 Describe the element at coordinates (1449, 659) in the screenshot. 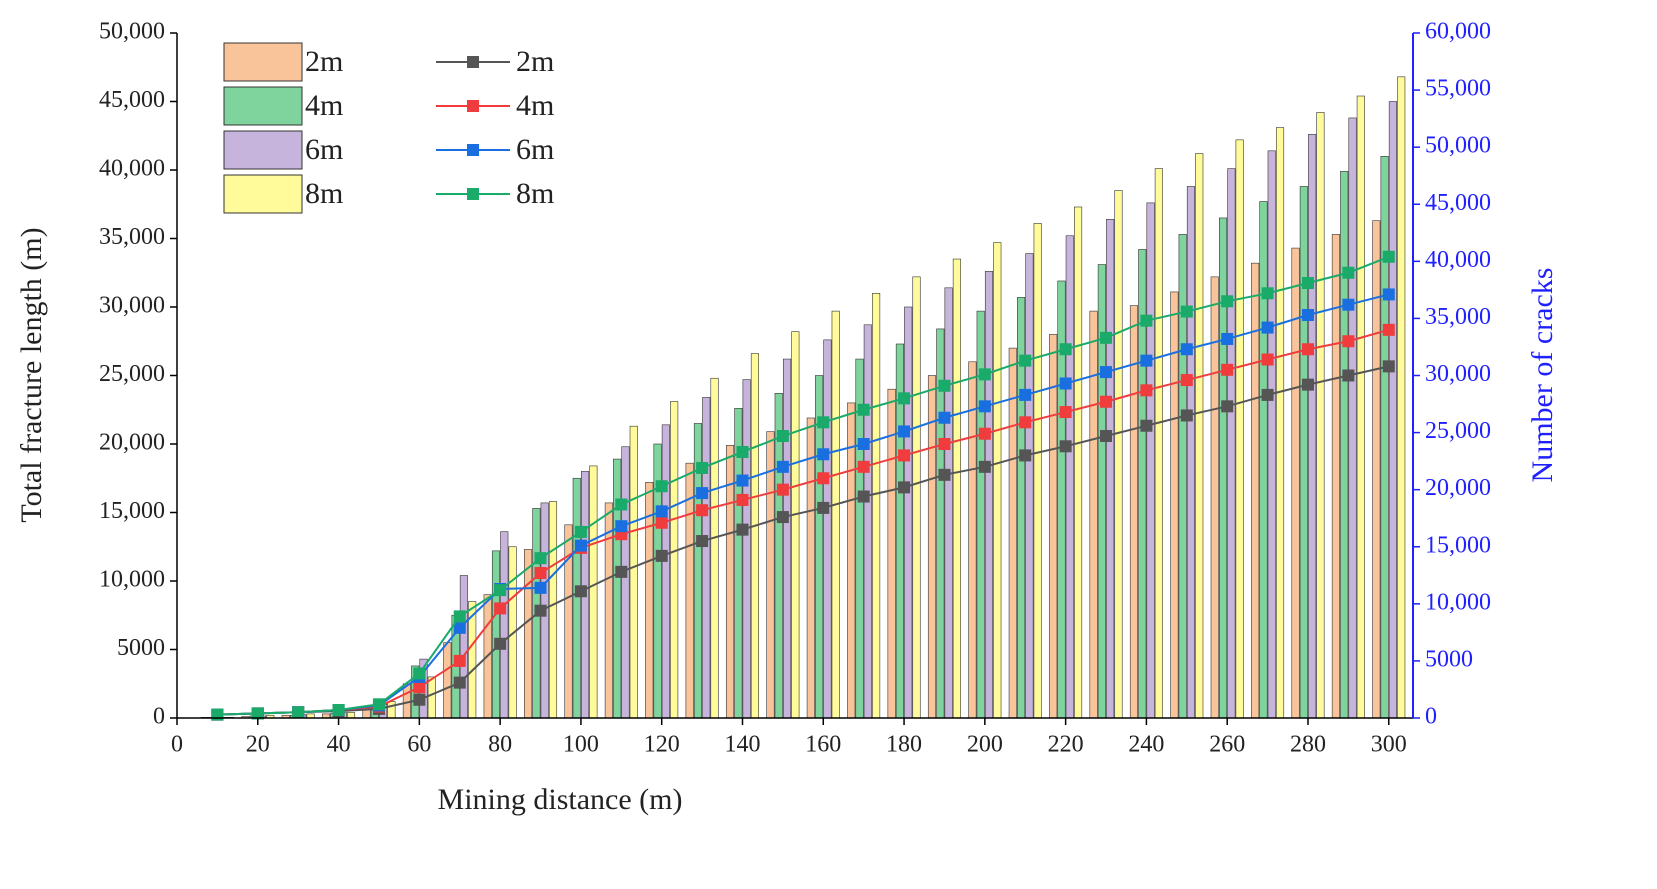

I see `y2-tick-label: 5000` at that location.